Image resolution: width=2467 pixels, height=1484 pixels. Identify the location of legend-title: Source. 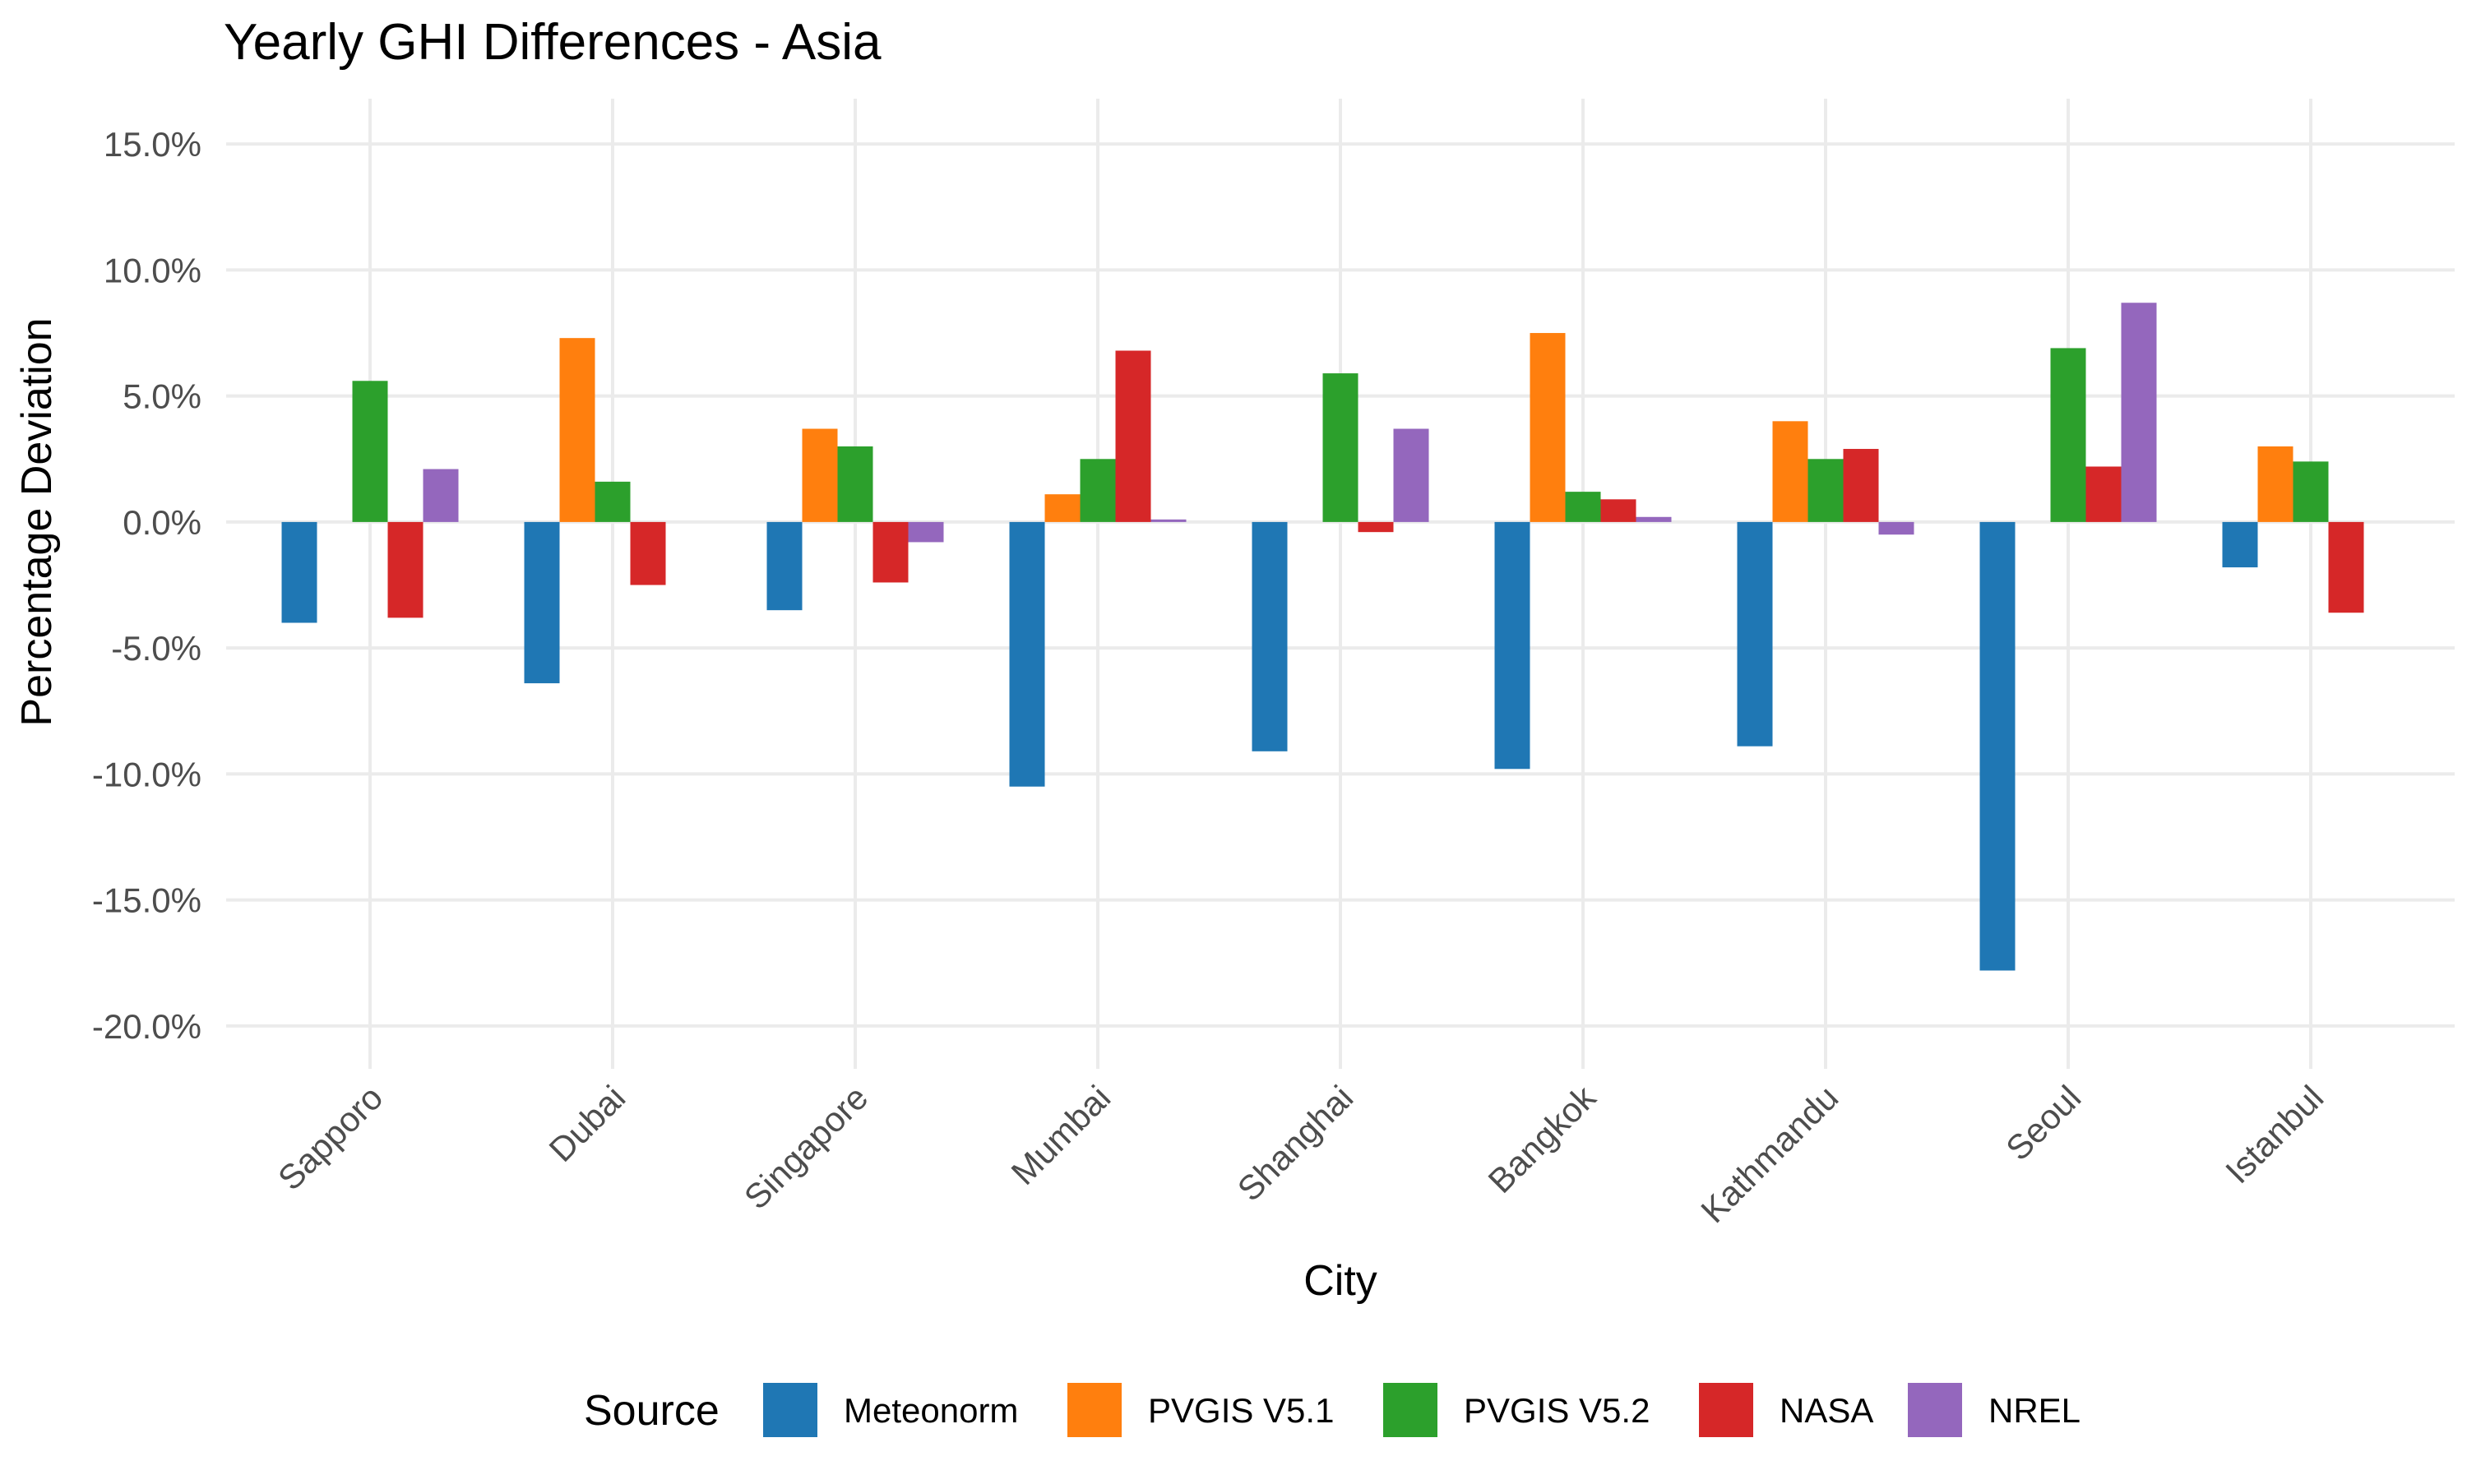
(652, 1411).